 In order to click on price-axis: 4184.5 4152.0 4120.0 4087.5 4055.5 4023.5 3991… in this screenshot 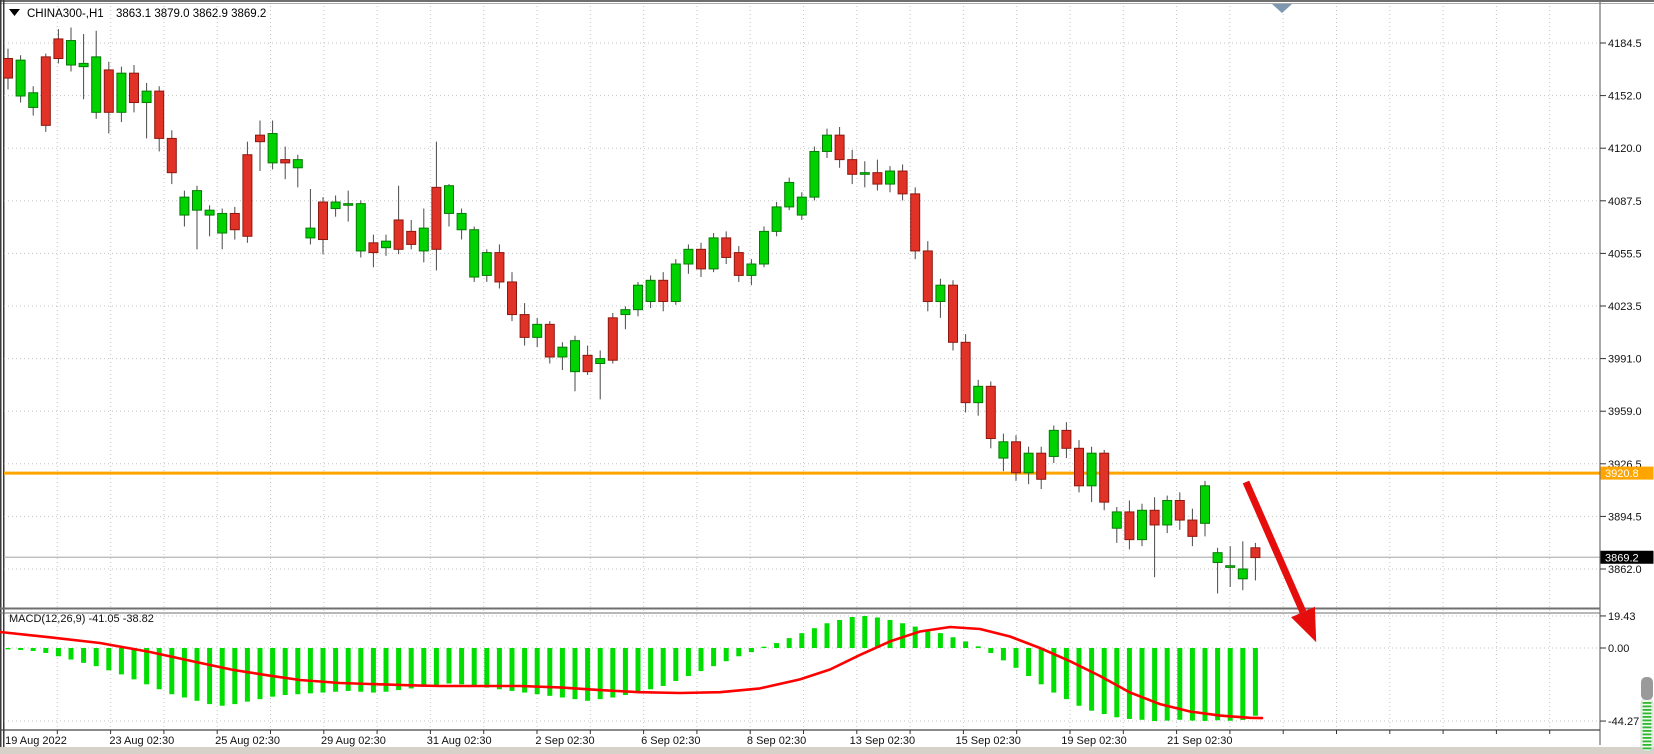, I will do `click(1621, 383)`.